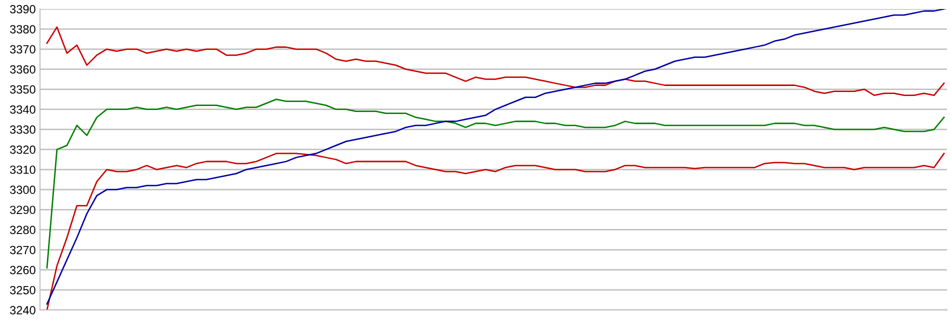 The width and height of the screenshot is (950, 335). I want to click on y-tick-label: 3300, so click(23, 190).